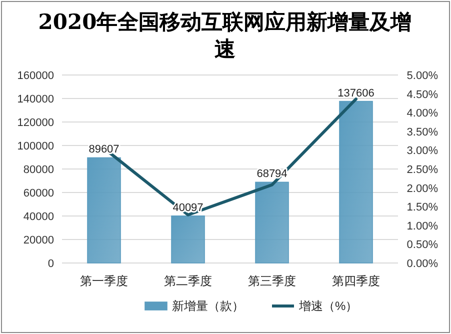 The height and width of the screenshot is (334, 451). I want to click on y2-tick-label: 5.00%, so click(422, 76).